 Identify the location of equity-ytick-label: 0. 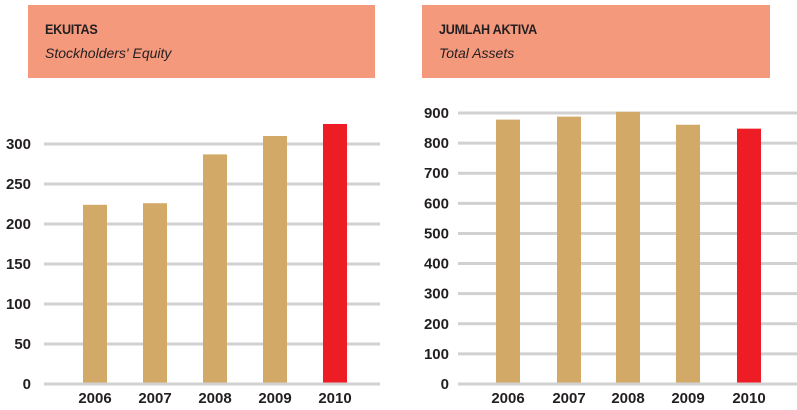
(27, 384).